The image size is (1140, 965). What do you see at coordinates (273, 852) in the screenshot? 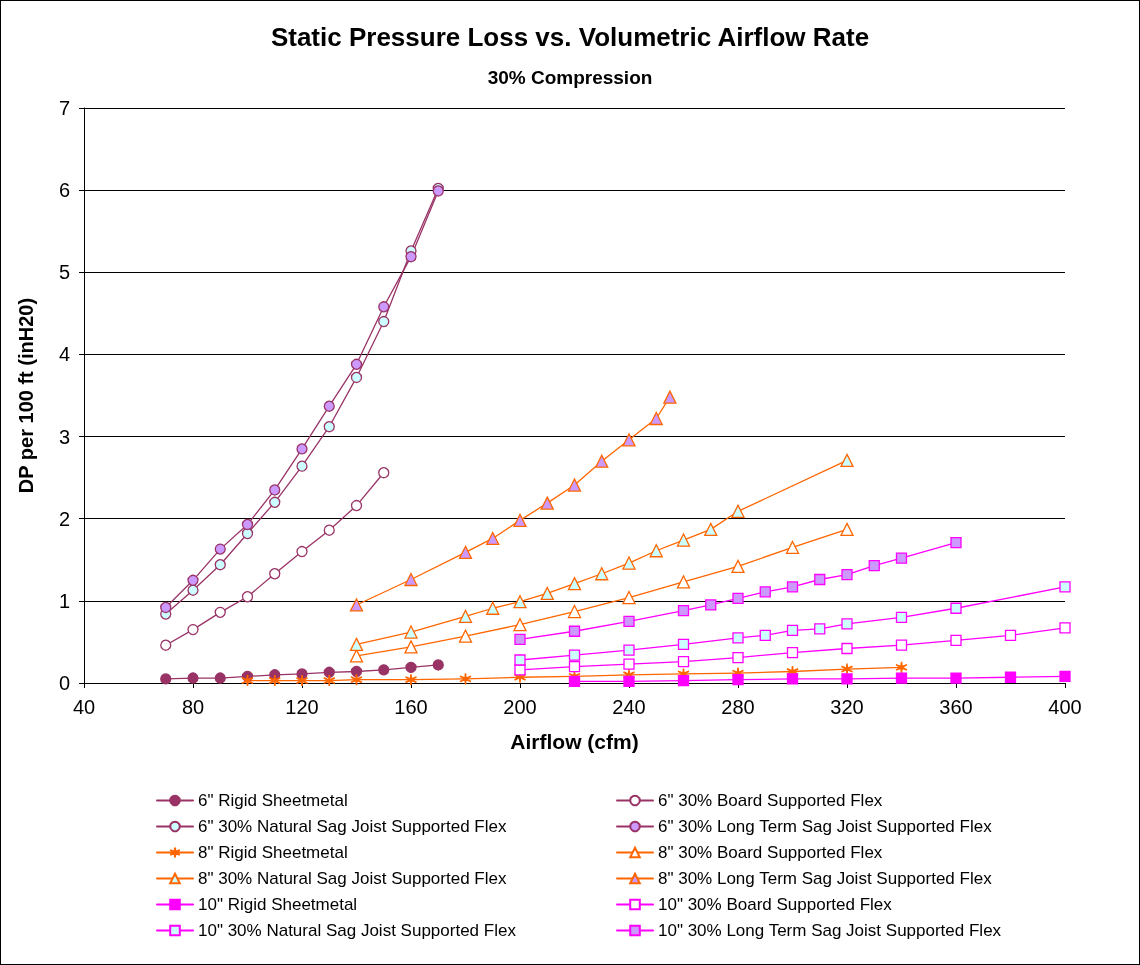
I see `legend-label: 8" Rigid Sheetmetal` at bounding box center [273, 852].